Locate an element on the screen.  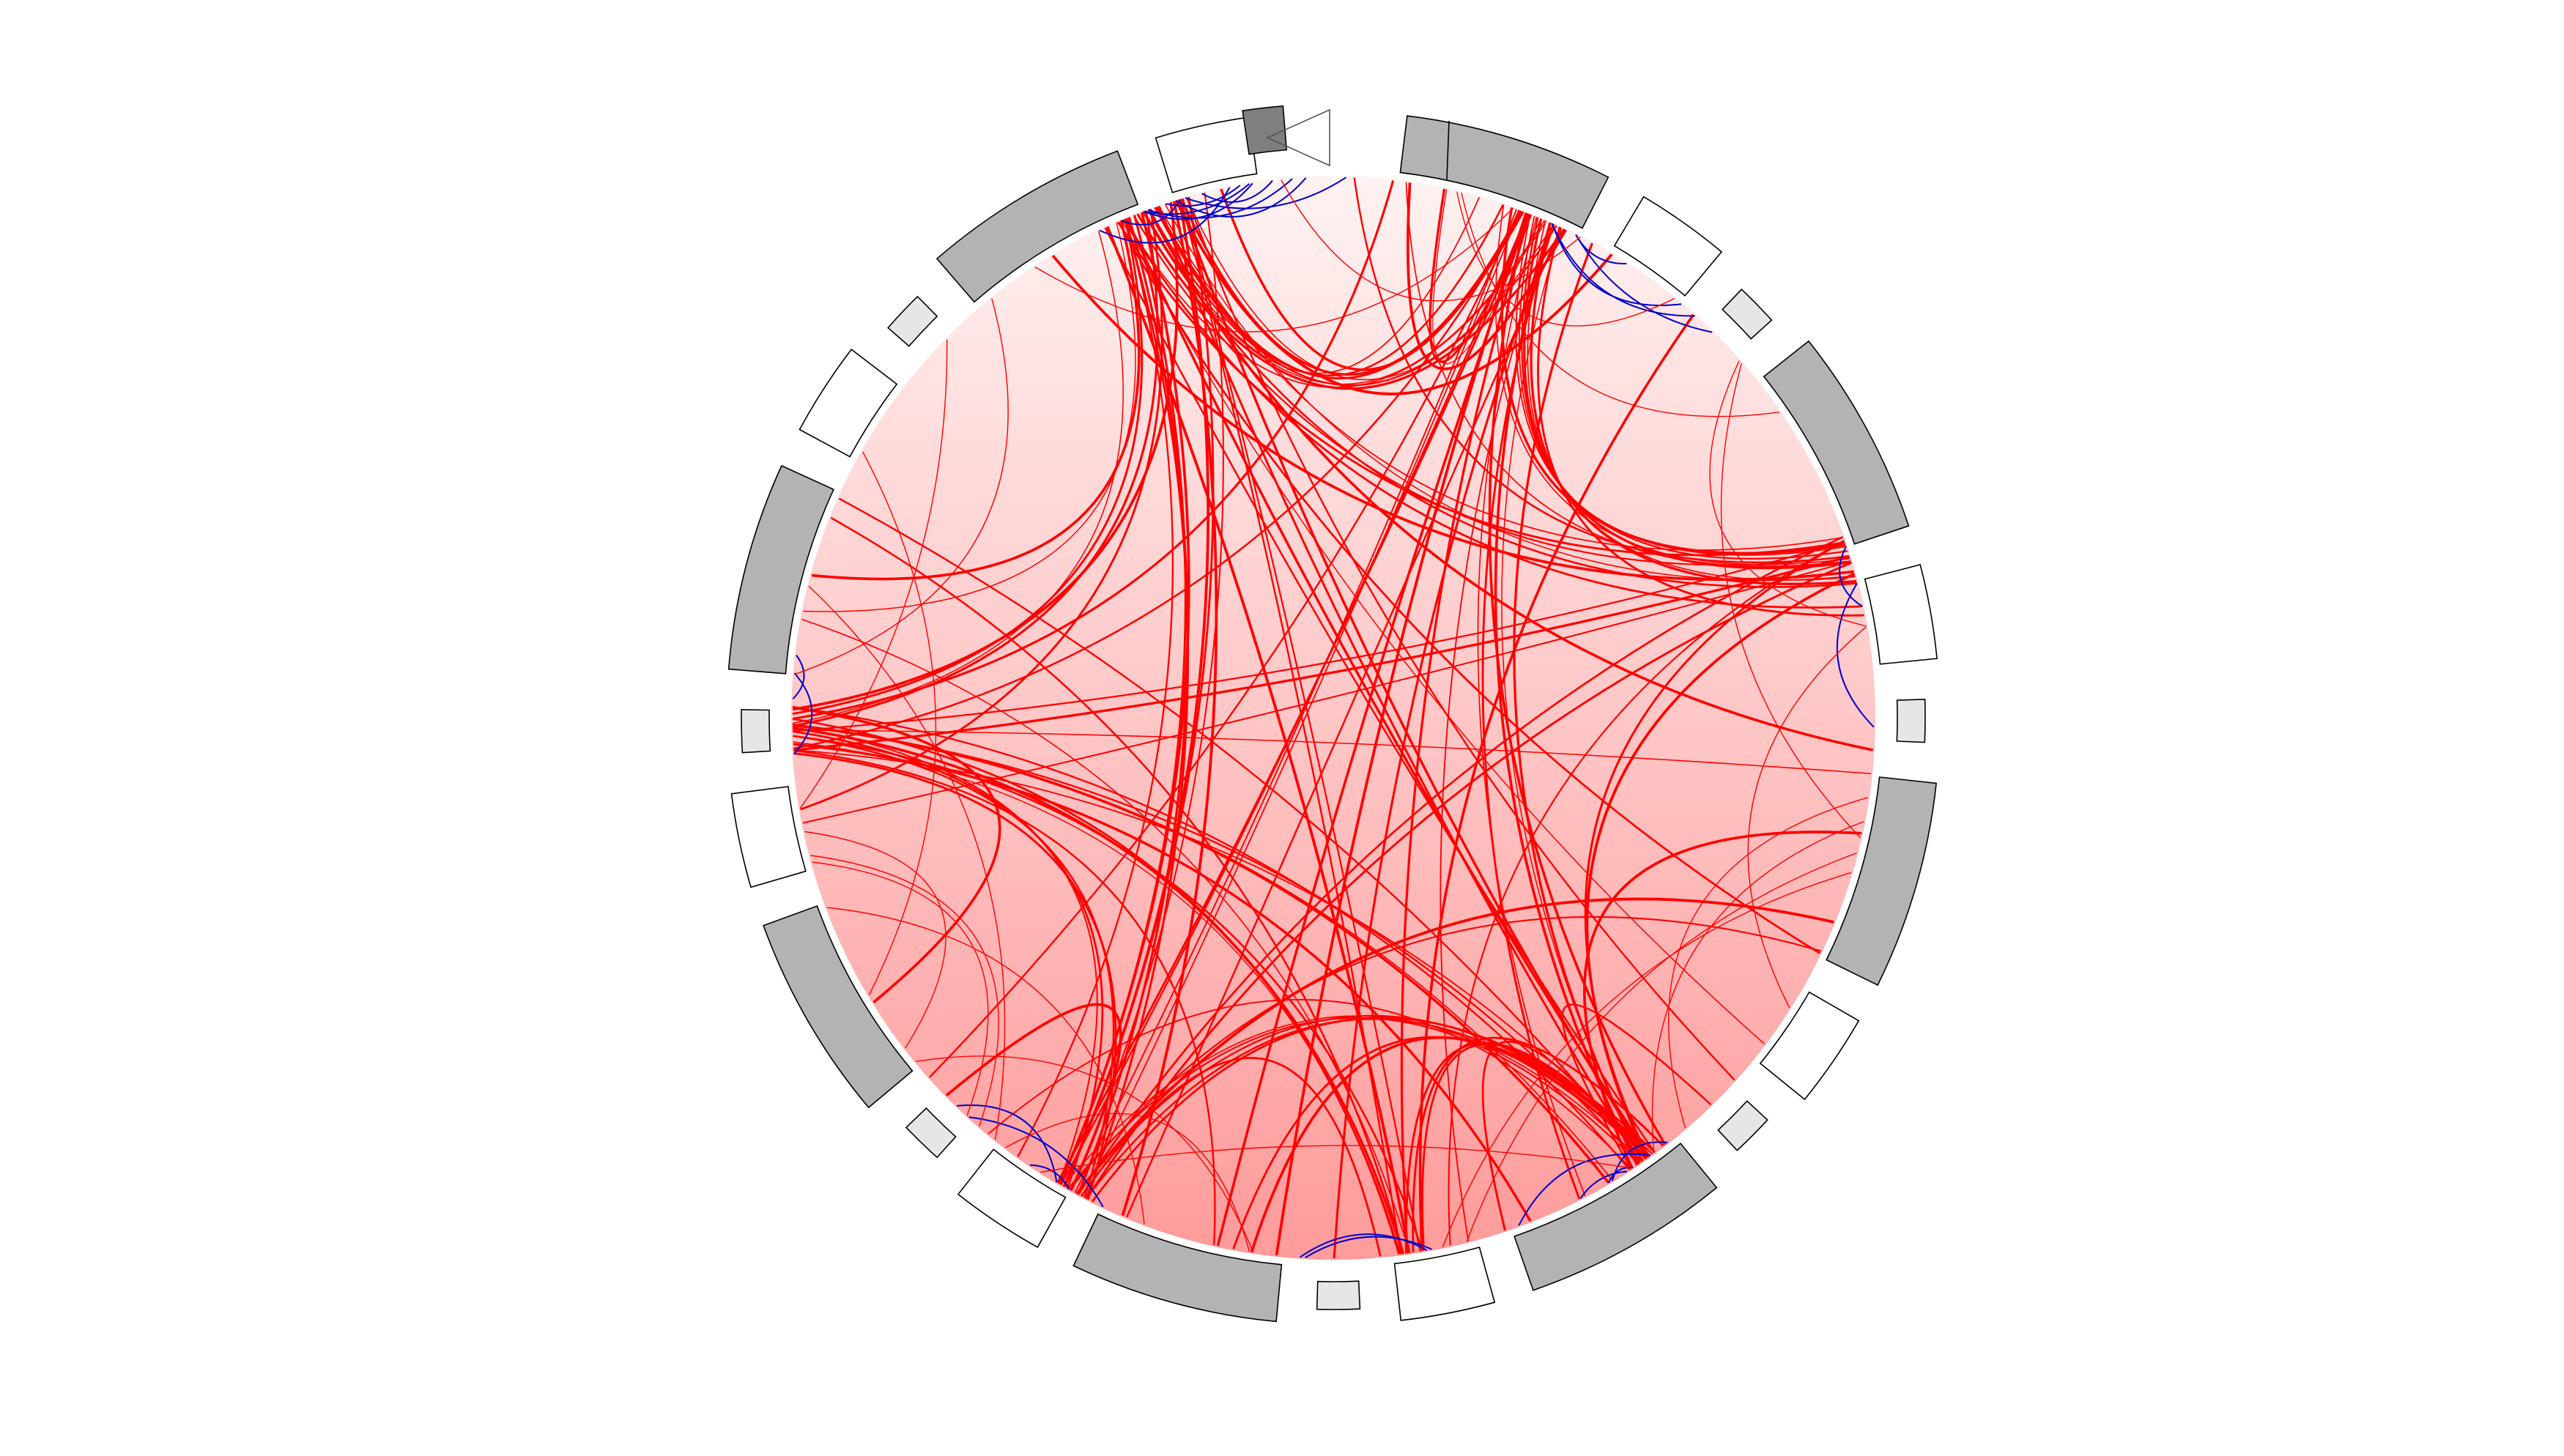
tick-mark is located at coordinates (1448, 150).